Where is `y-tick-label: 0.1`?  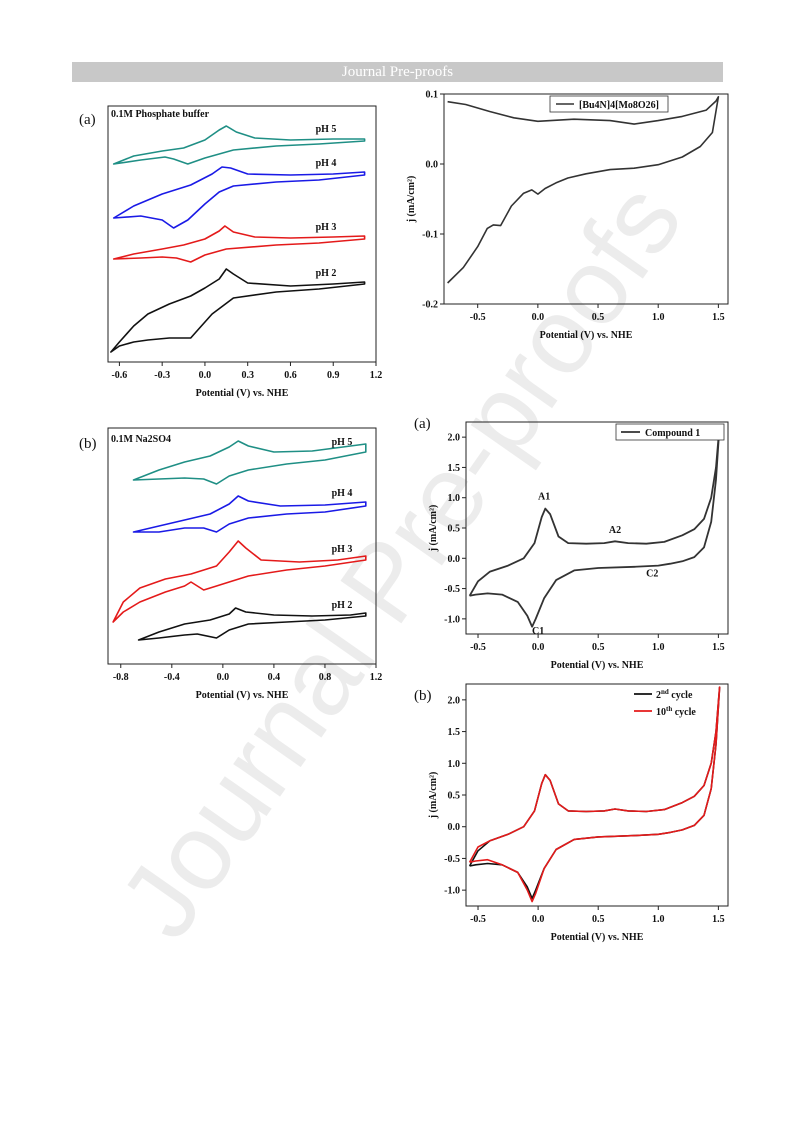 y-tick-label: 0.1 is located at coordinates (432, 95).